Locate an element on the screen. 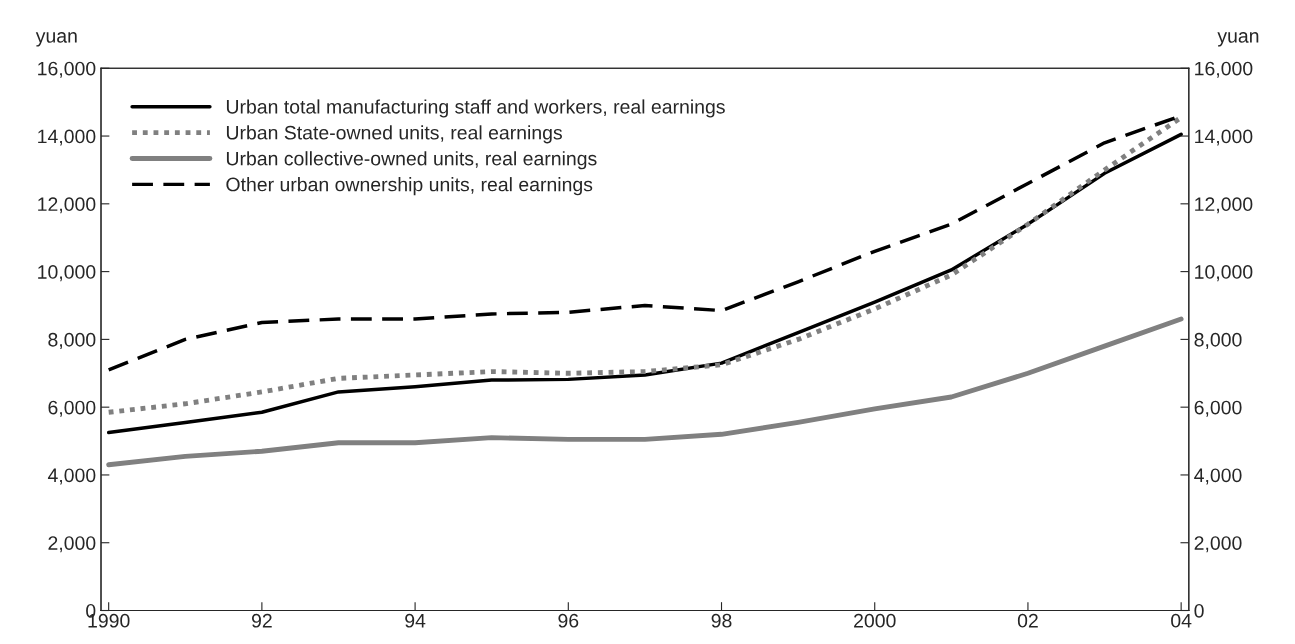 This screenshot has width=1295, height=644. y2-tick-label: 4,000 is located at coordinates (1218, 476).